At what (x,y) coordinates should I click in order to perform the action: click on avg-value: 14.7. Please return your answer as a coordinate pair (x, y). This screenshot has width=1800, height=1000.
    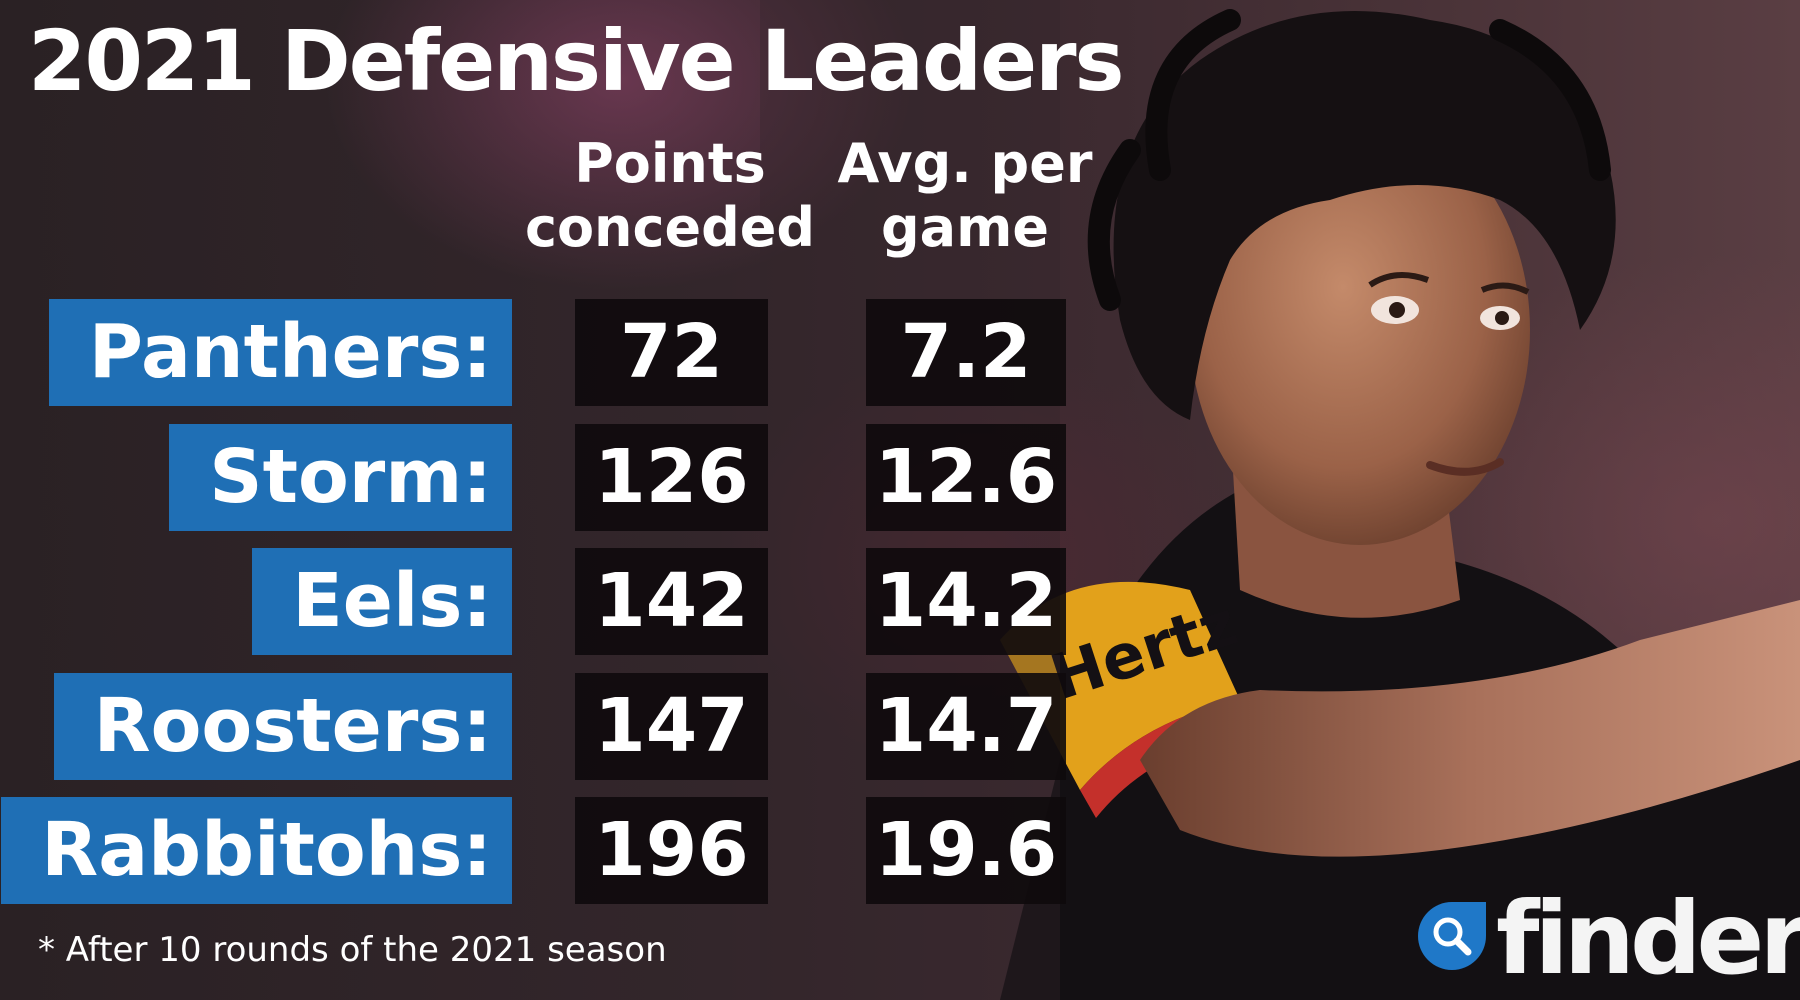
    Looking at the image, I should click on (966, 726).